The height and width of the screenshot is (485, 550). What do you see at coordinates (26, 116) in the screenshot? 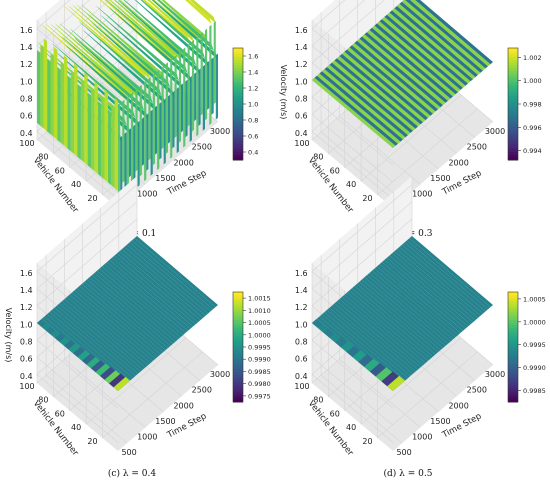
I see `z-tick-label: 0.6` at bounding box center [26, 116].